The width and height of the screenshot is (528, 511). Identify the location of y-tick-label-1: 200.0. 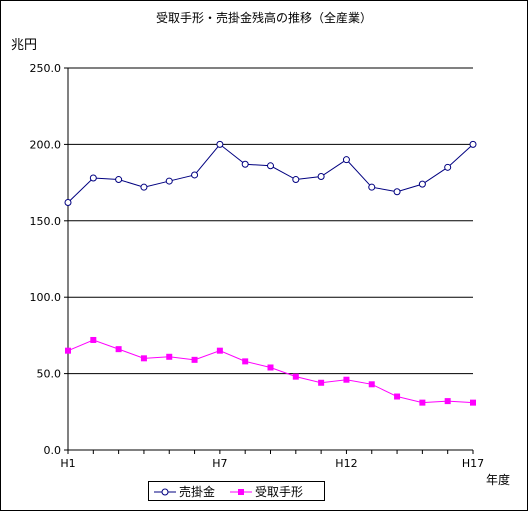
(46, 144).